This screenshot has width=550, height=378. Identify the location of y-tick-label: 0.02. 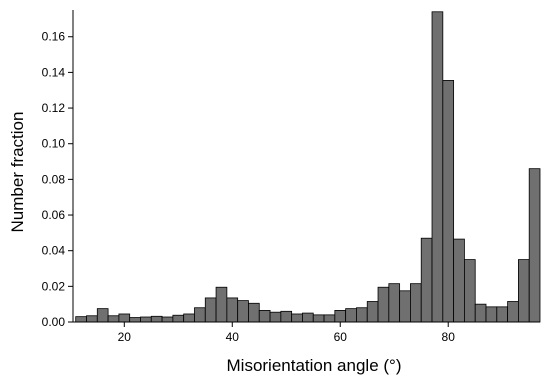
(54, 286).